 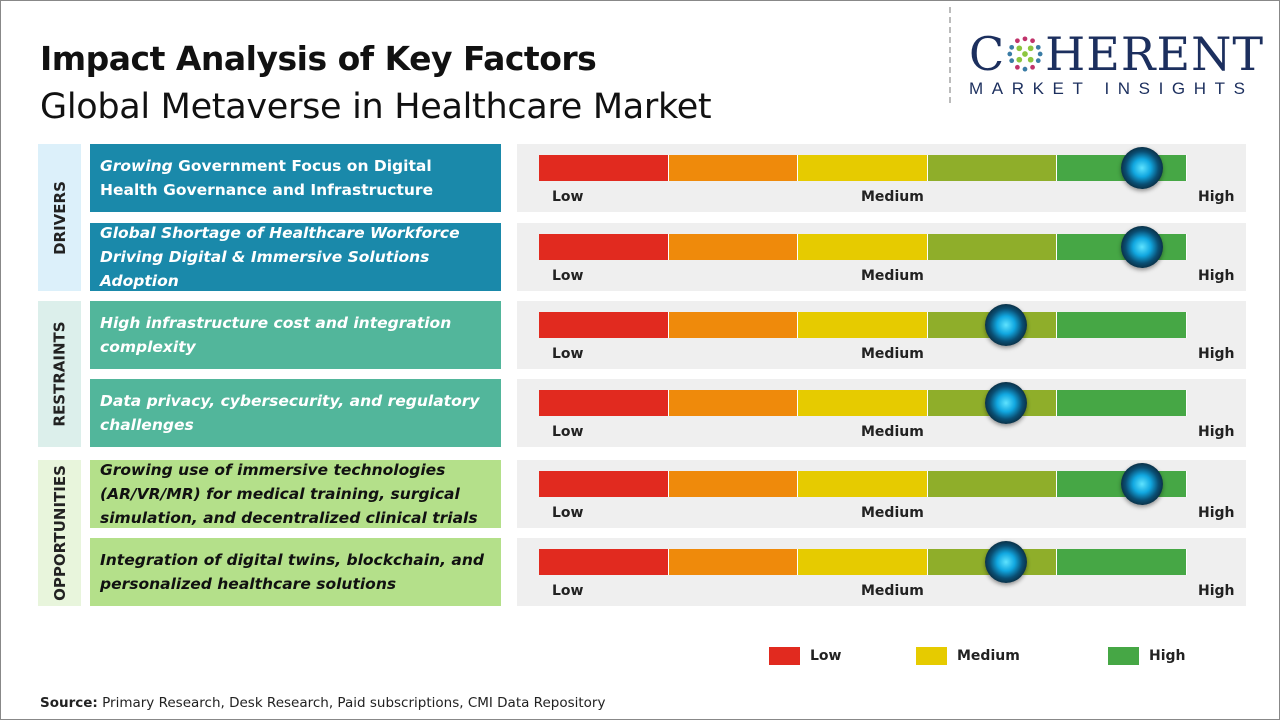 What do you see at coordinates (950, 55) in the screenshot?
I see `divider` at bounding box center [950, 55].